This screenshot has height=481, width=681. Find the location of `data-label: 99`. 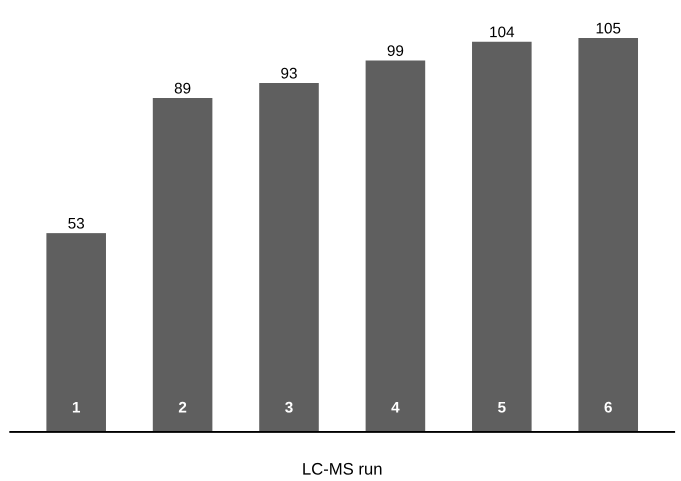

data-label: 99 is located at coordinates (396, 50).